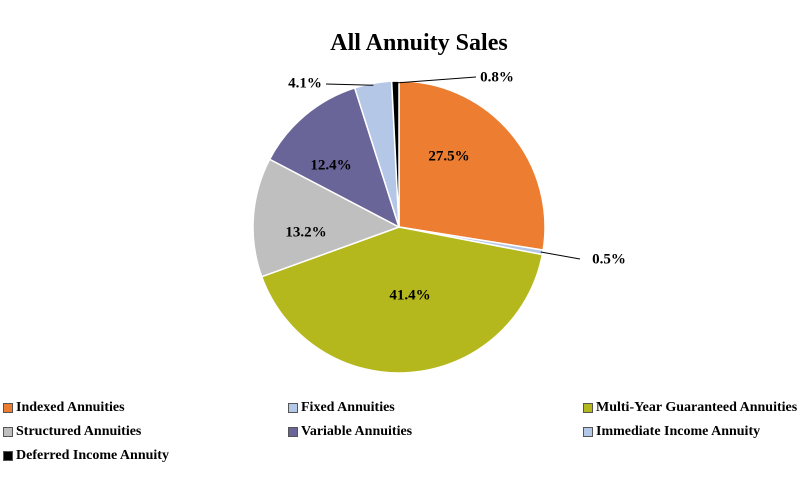 This screenshot has width=812, height=493. I want to click on leader-line-deferred-income-annuity, so click(436, 80).